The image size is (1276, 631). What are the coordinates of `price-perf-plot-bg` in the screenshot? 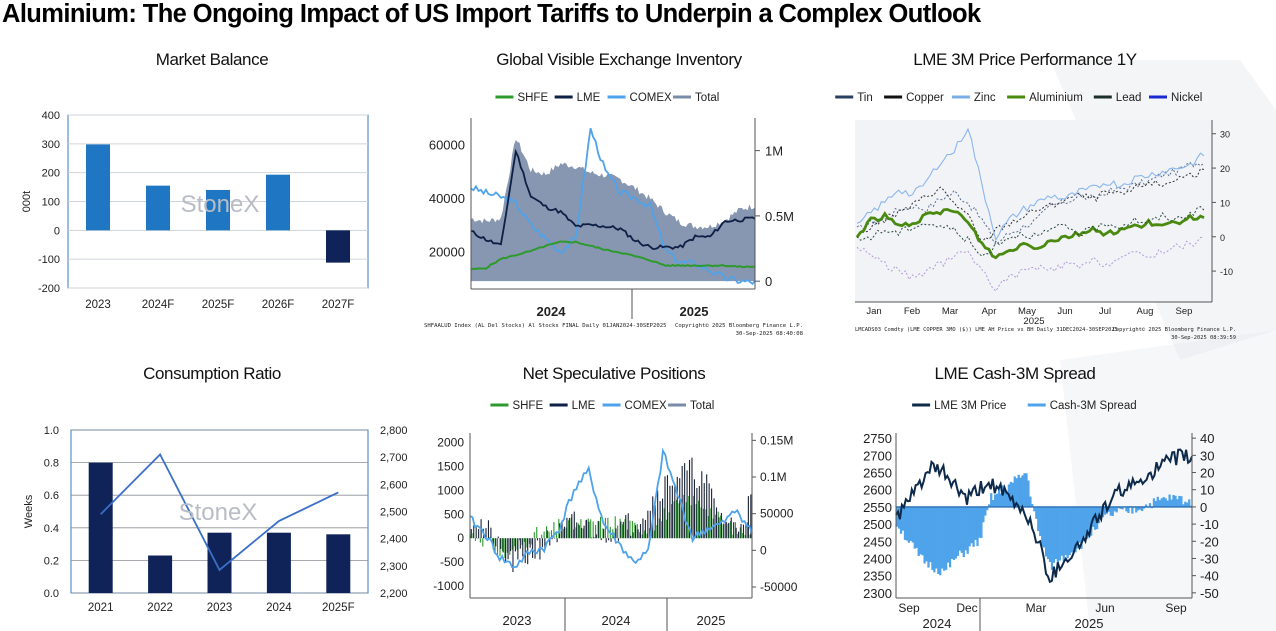 It's located at (1033, 211).